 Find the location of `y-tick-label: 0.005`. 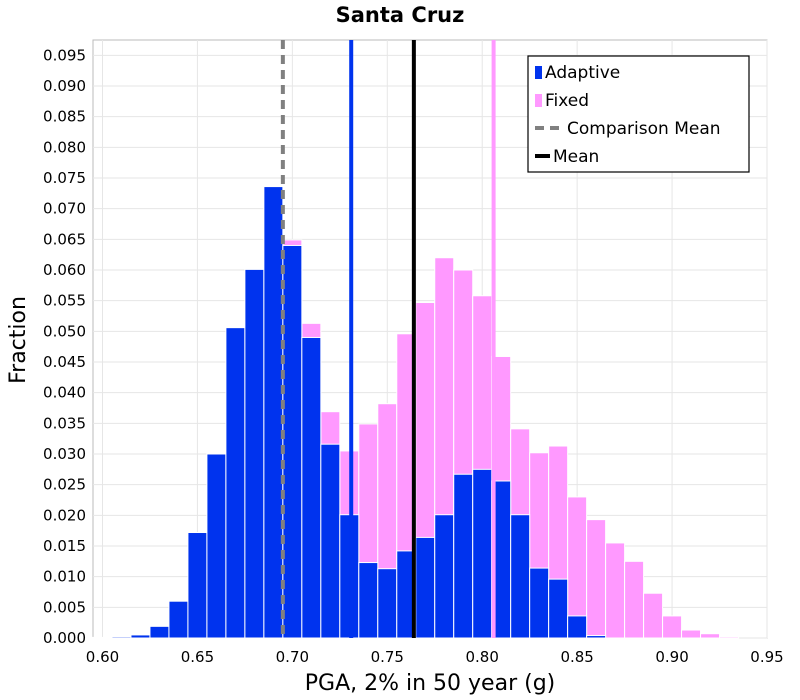

y-tick-label: 0.005 is located at coordinates (64, 607).